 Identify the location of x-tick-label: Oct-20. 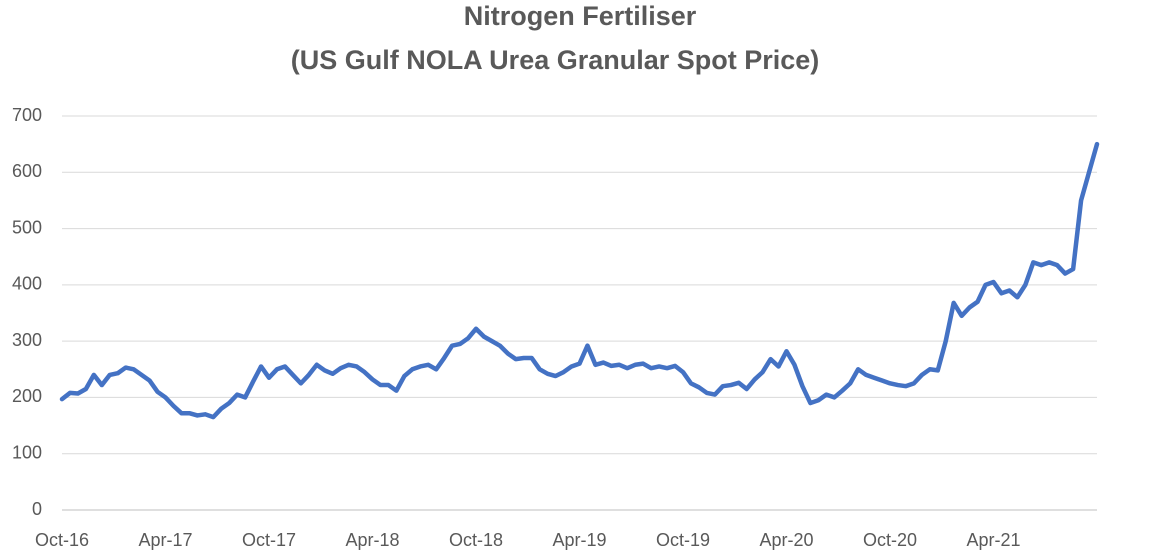
(890, 540).